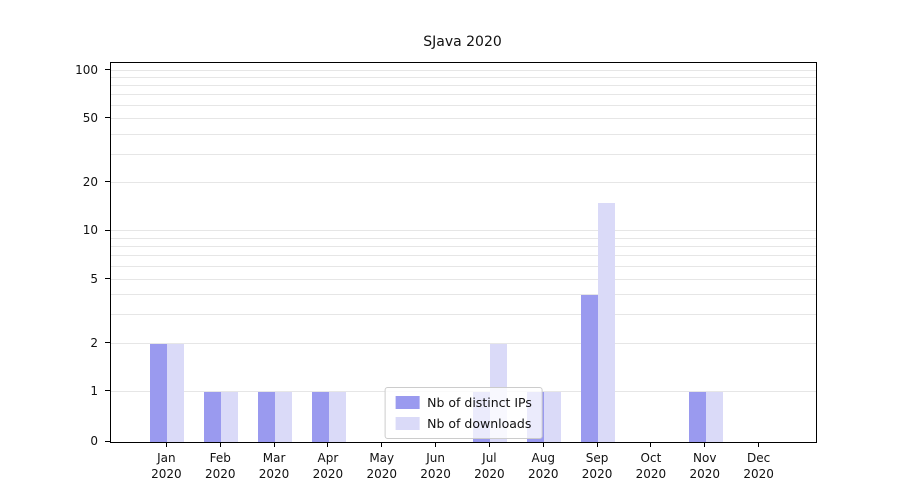 This screenshot has width=900, height=500. I want to click on legend-item-distinct-ips: Nb of distinct IPs, so click(463, 402).